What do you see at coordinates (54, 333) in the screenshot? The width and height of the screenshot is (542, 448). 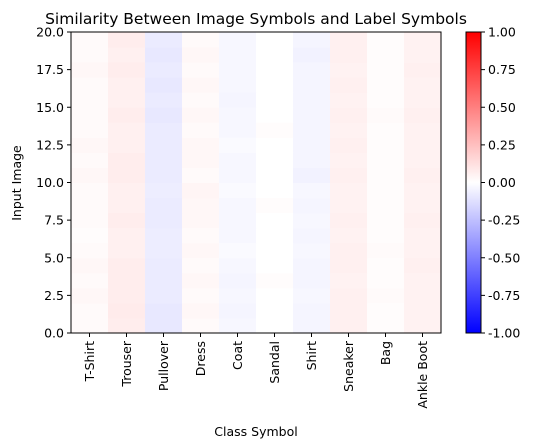 I see `y-tick-label: 0.0` at bounding box center [54, 333].